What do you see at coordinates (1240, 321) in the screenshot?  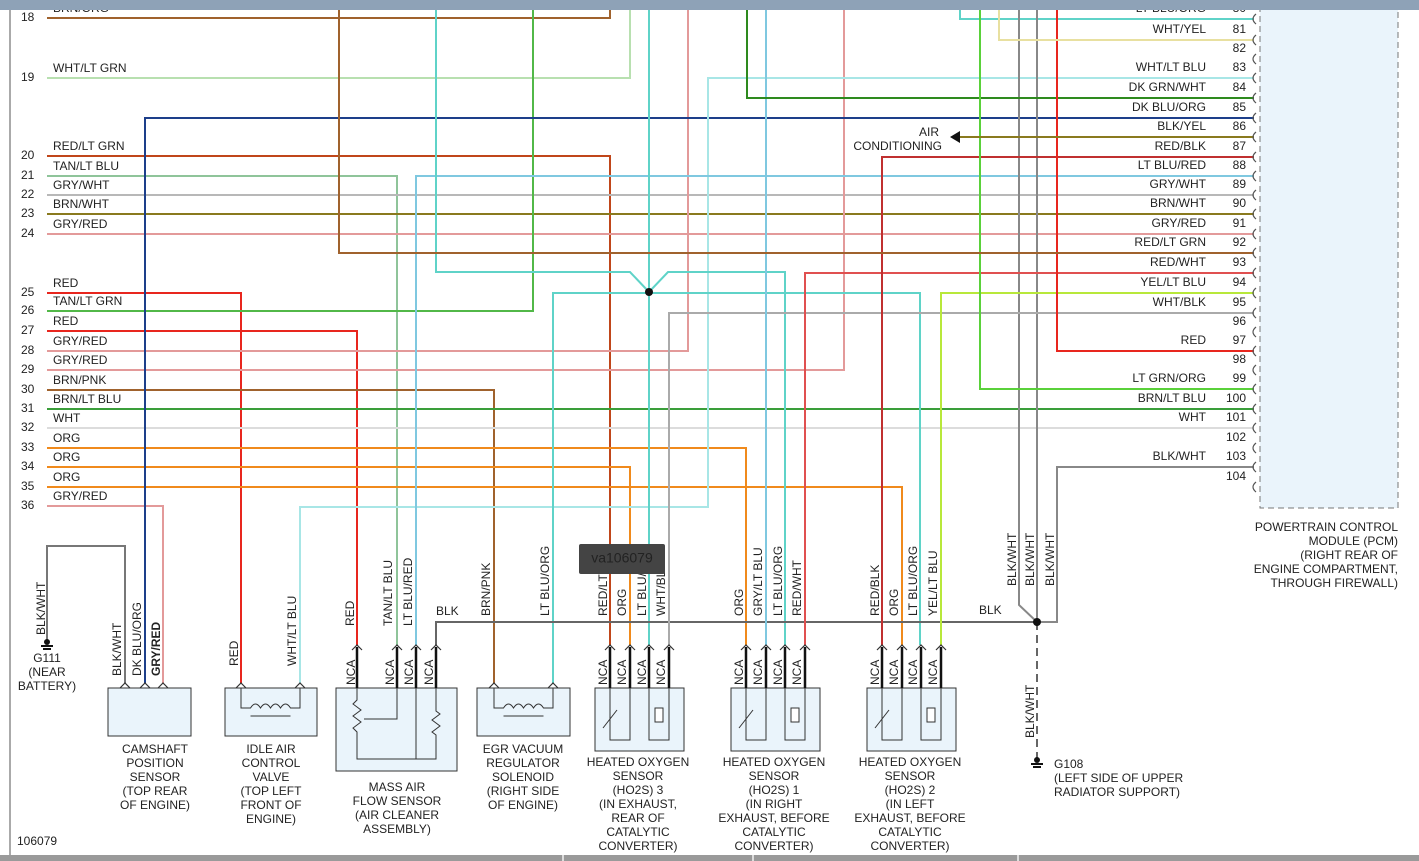 I see `pin-number: 96` at bounding box center [1240, 321].